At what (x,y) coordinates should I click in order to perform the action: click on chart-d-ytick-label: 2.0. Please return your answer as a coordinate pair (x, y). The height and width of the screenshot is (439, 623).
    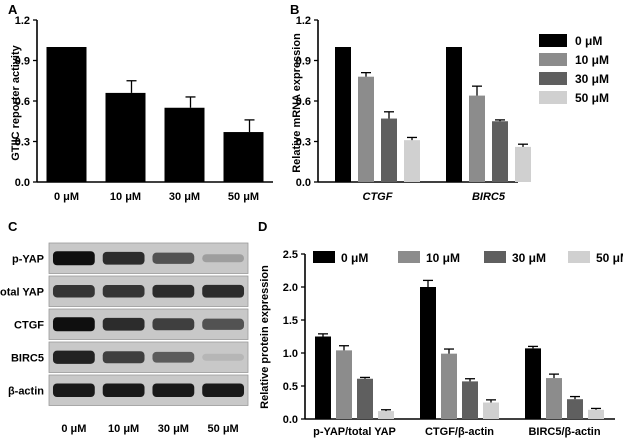
    Looking at the image, I should click on (290, 288).